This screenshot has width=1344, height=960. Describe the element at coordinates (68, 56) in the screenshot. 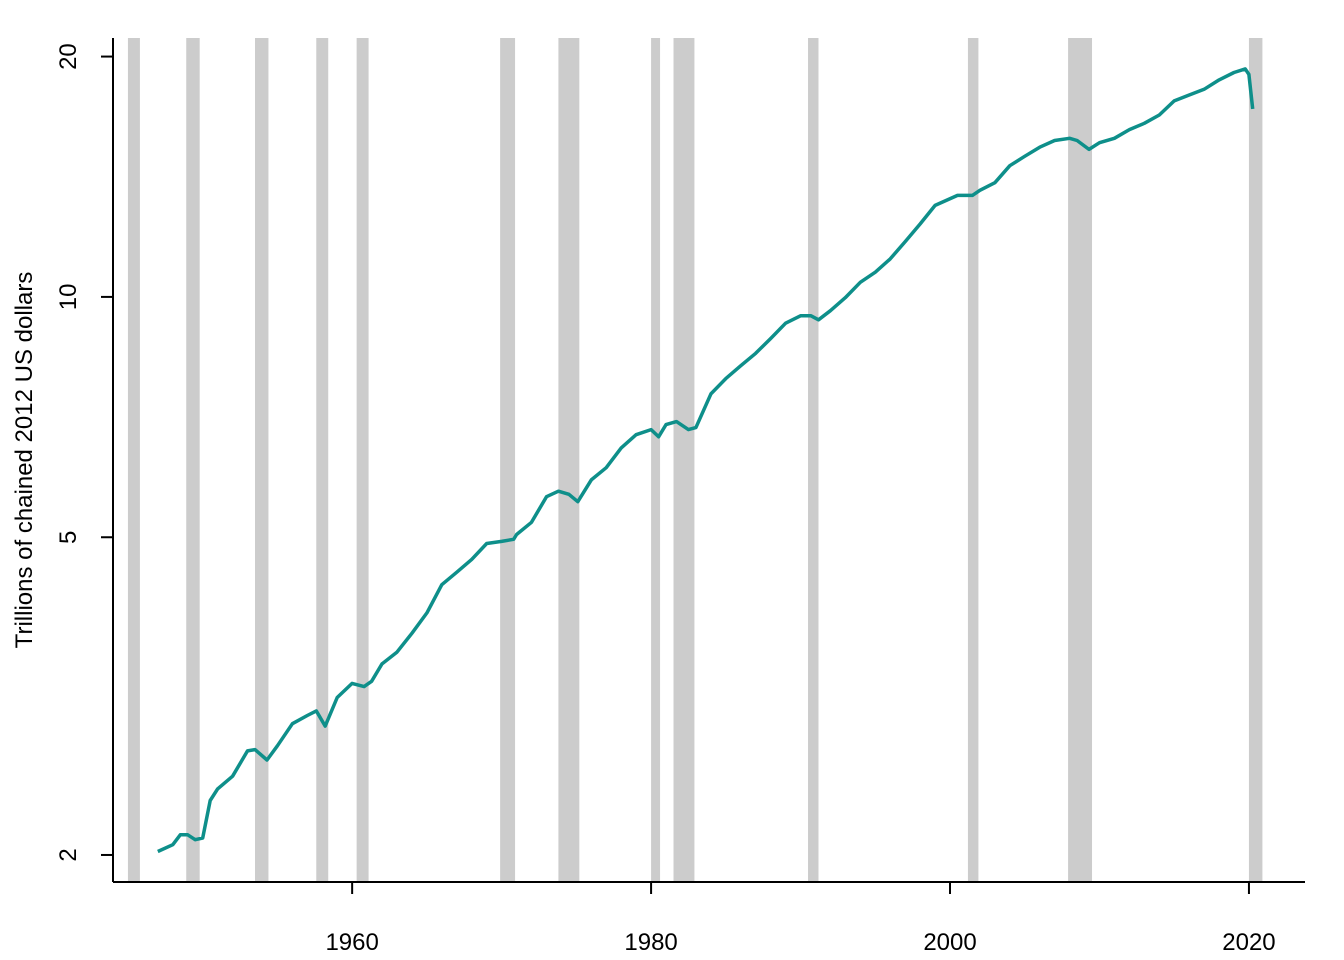

I see `y-tick-label: 20` at that location.